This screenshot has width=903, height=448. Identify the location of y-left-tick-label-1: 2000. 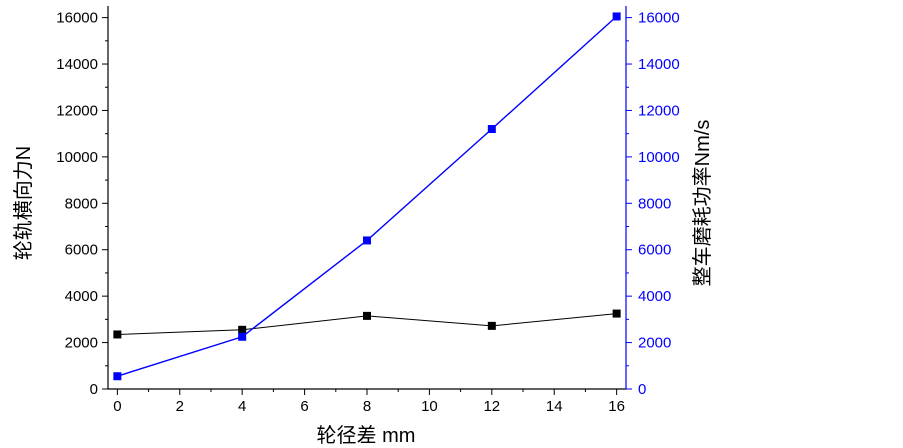
(81, 343).